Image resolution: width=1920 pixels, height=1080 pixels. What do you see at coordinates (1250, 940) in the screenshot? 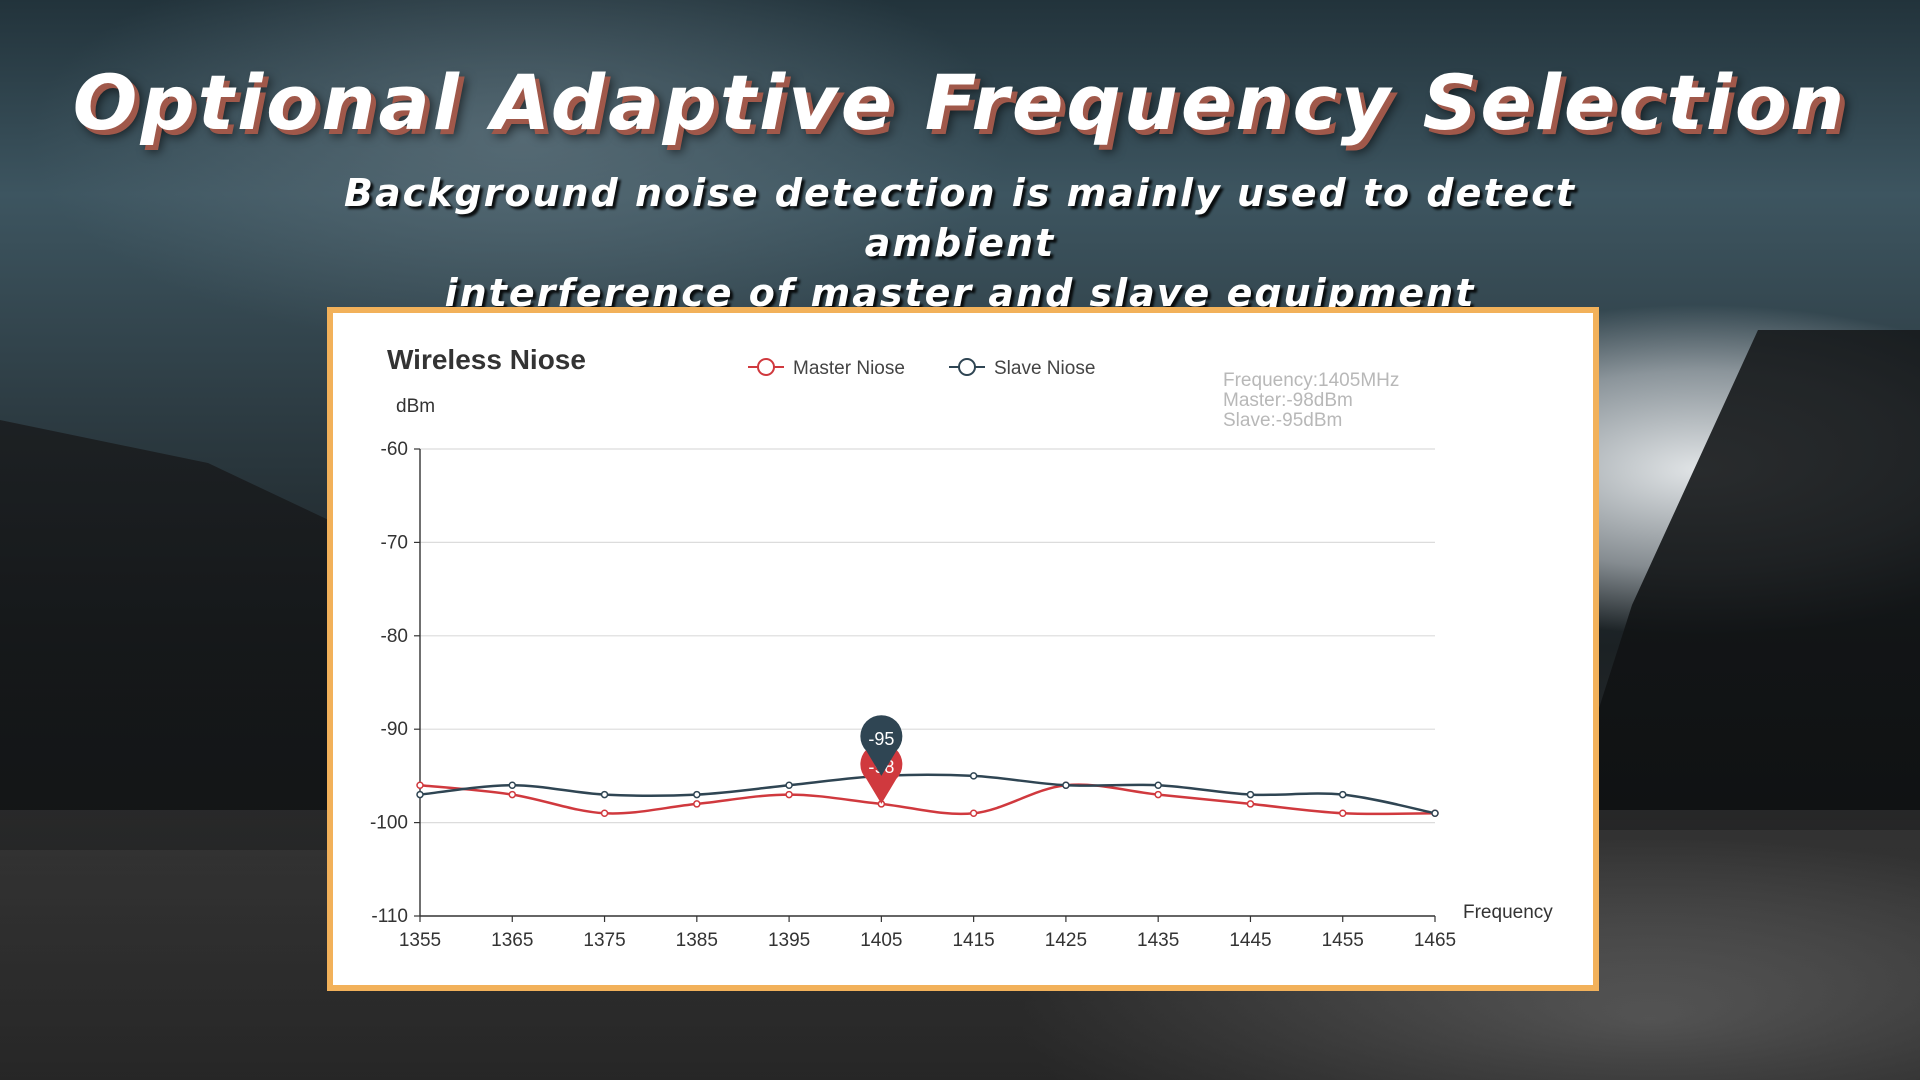
I see `x-tick-label: 1445` at bounding box center [1250, 940].